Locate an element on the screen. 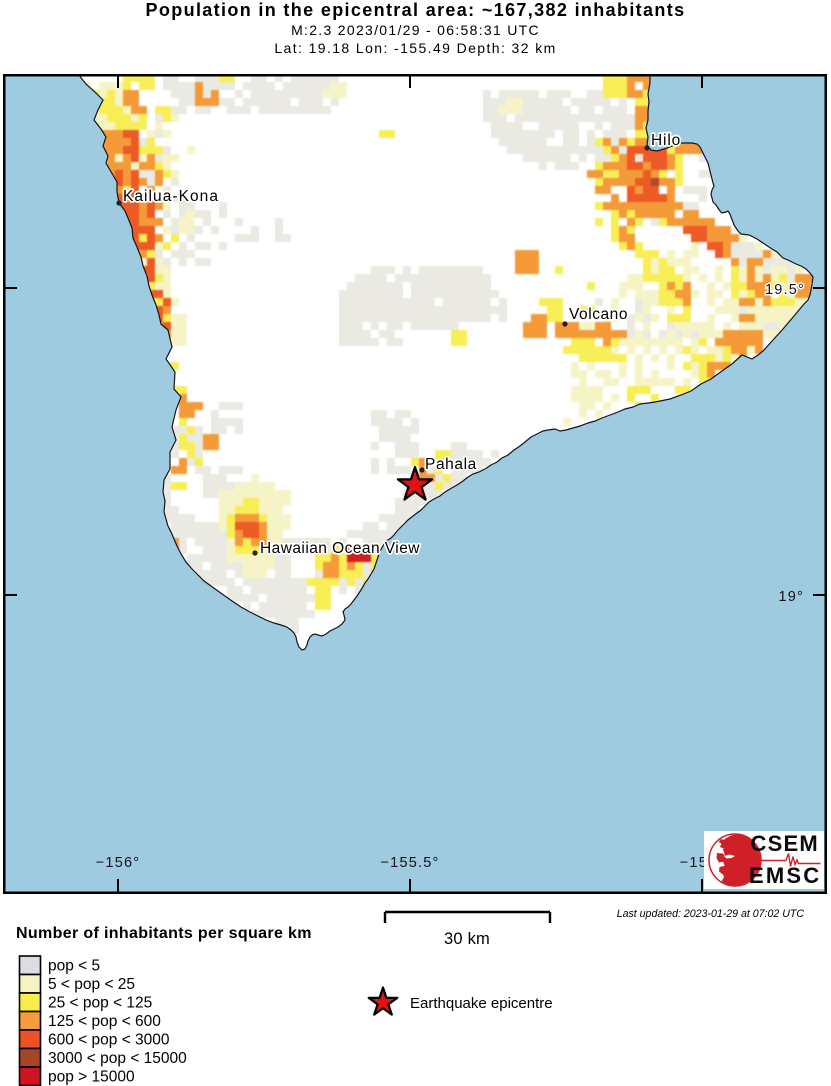 The height and width of the screenshot is (1086, 831). svg-text: −155.5° is located at coordinates (410, 863).